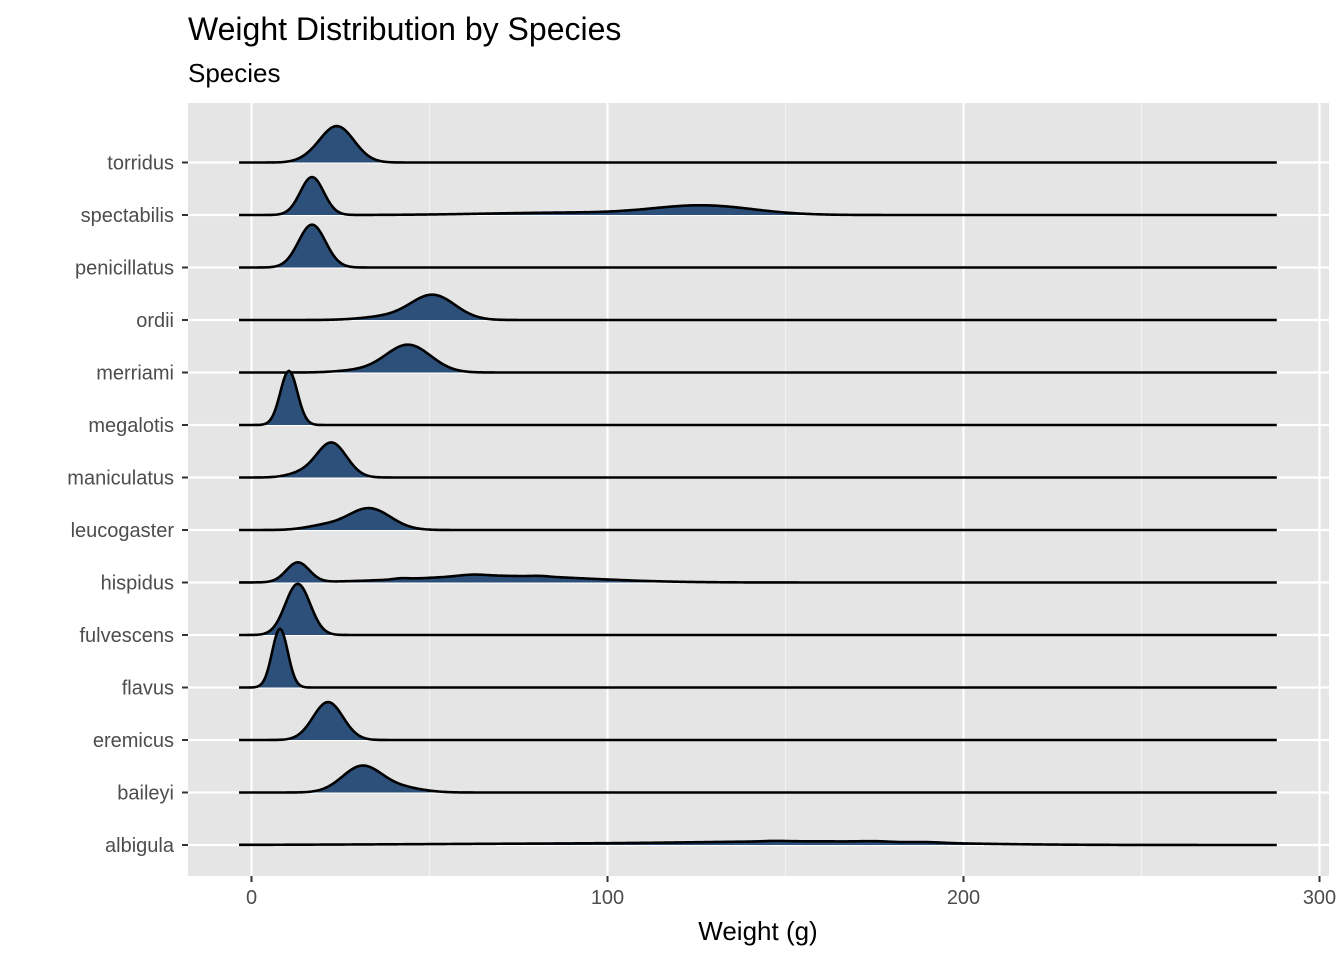 This screenshot has width=1344, height=960. What do you see at coordinates (757, 931) in the screenshot?
I see `x-axis-label: Weight (g)` at bounding box center [757, 931].